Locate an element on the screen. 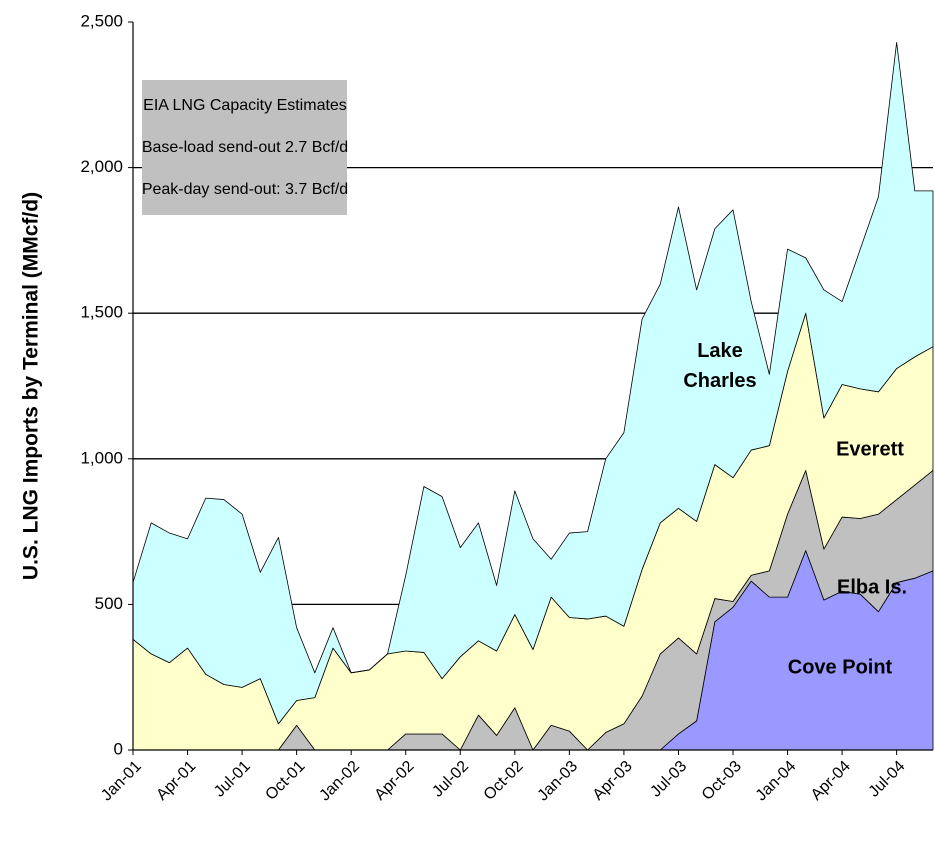 The width and height of the screenshot is (935, 853). x-tick-label: Jul-02 is located at coordinates (450, 779).